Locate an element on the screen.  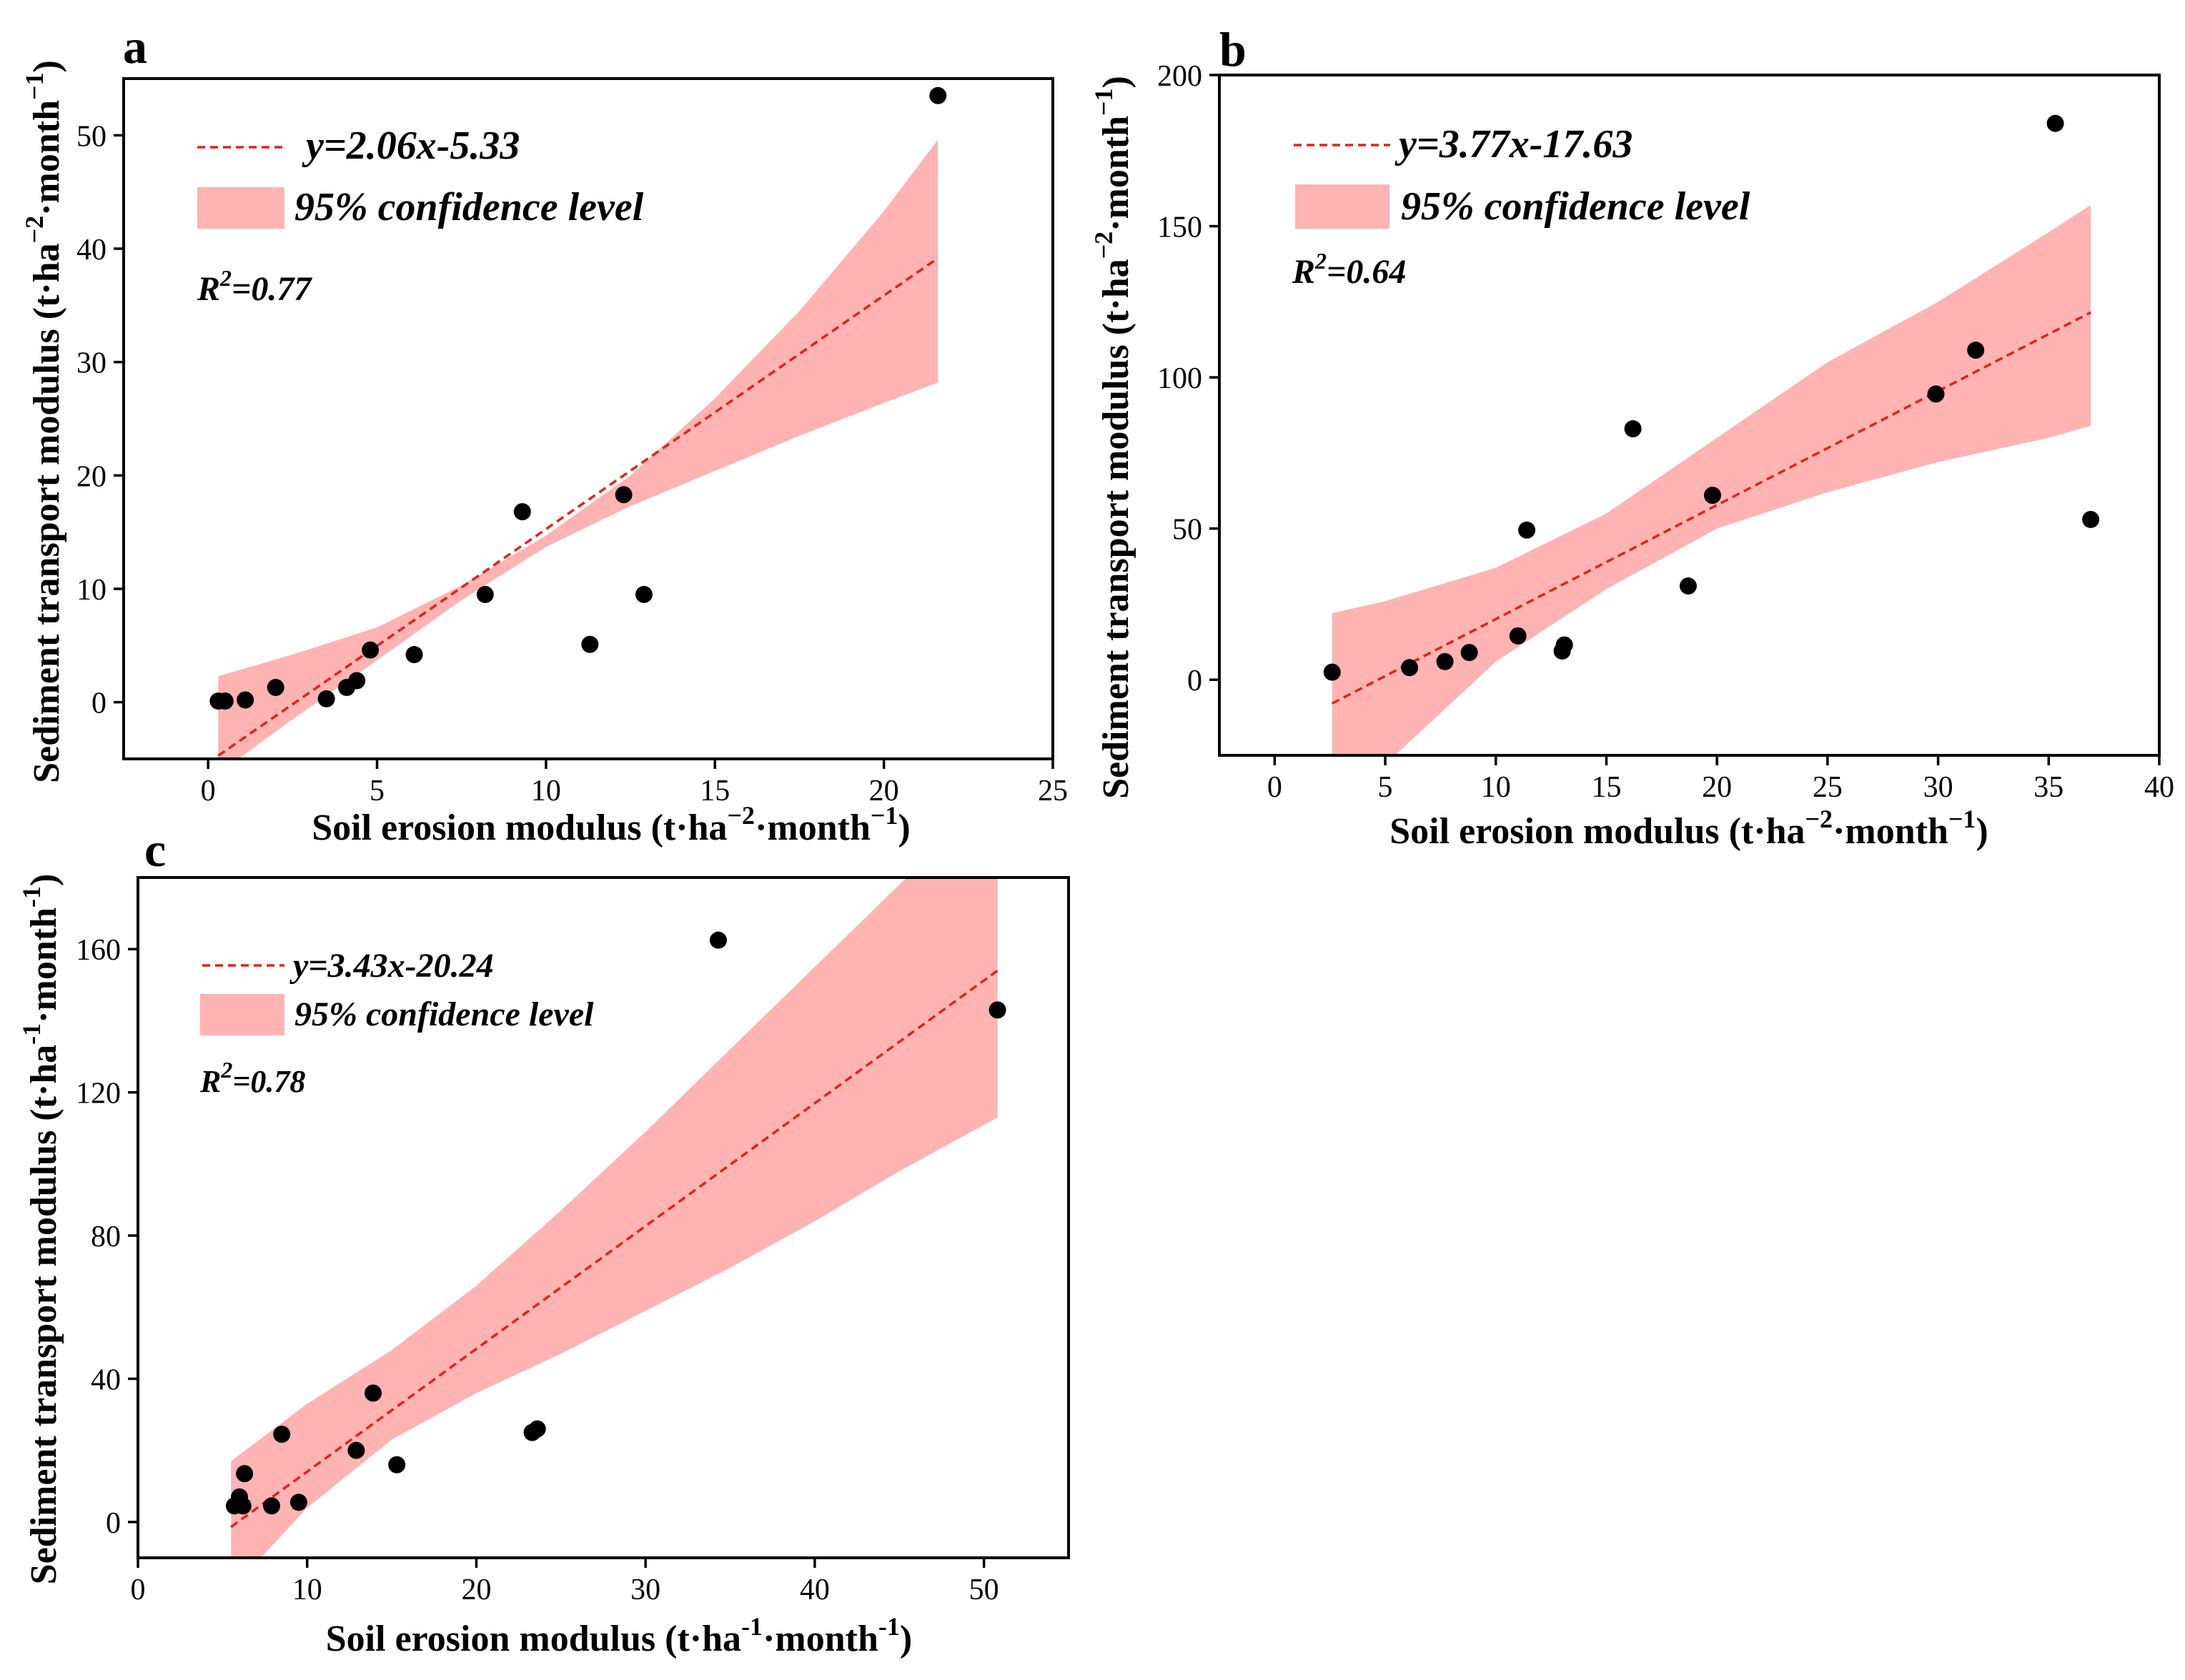
x-tick-label: 40 is located at coordinates (815, 1590).